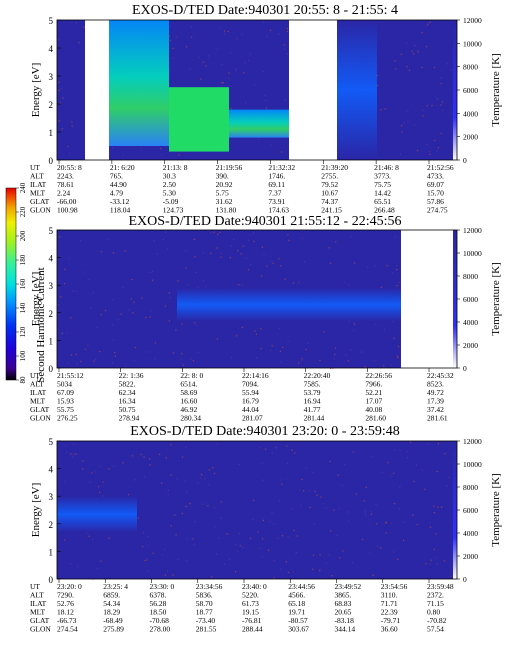 The height and width of the screenshot is (649, 505). Describe the element at coordinates (51, 161) in the screenshot. I see `y-tick-label: 0` at that location.